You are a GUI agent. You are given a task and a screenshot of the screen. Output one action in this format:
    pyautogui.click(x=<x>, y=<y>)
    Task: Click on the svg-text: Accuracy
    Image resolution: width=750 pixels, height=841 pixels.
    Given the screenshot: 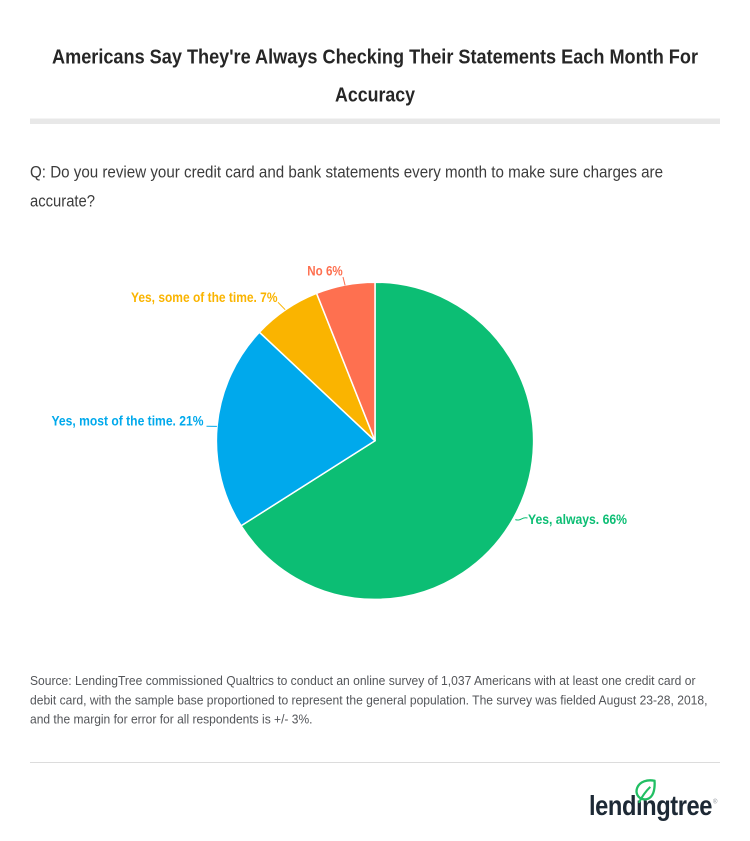 What is the action you would take?
    pyautogui.click(x=375, y=95)
    